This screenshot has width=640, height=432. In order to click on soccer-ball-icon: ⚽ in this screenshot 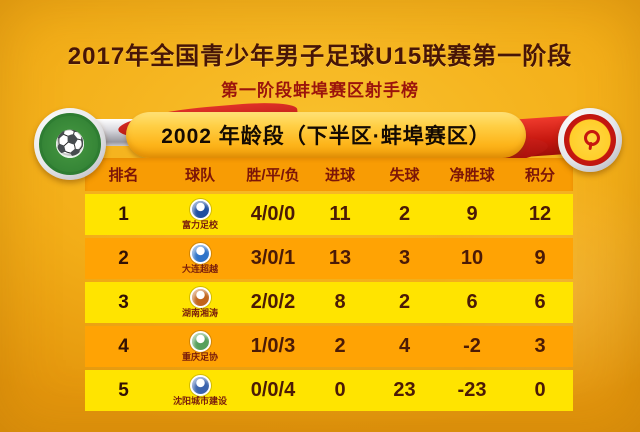, I will do `click(70, 144)`.